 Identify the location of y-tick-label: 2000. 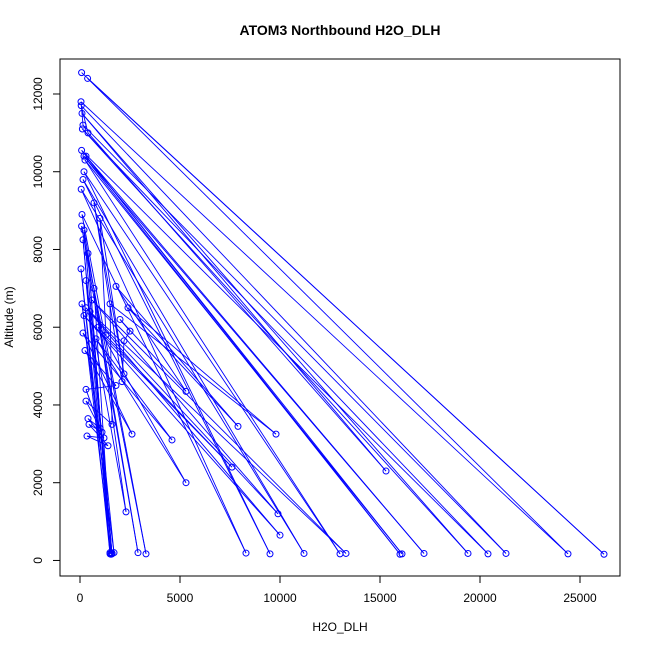
(38, 482).